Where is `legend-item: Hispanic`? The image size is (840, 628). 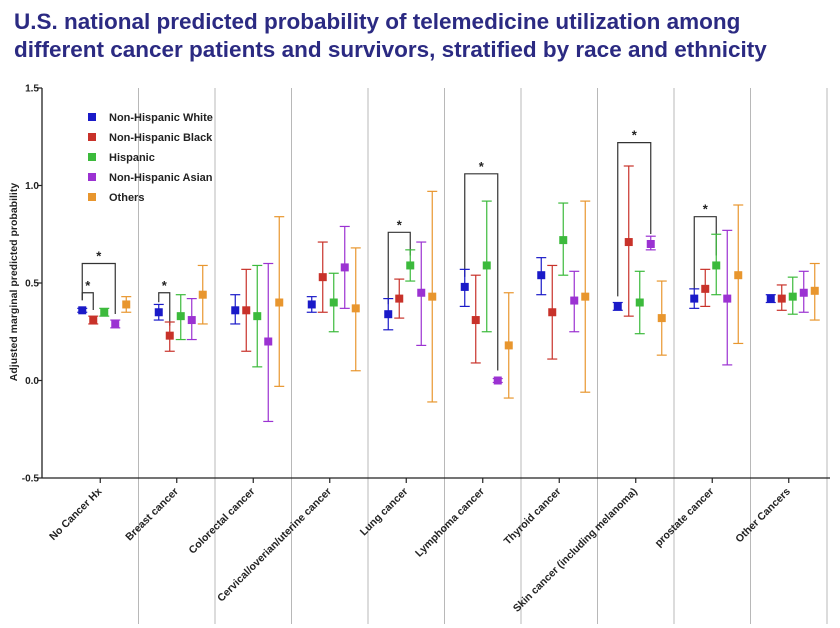 legend-item: Hispanic is located at coordinates (121, 158).